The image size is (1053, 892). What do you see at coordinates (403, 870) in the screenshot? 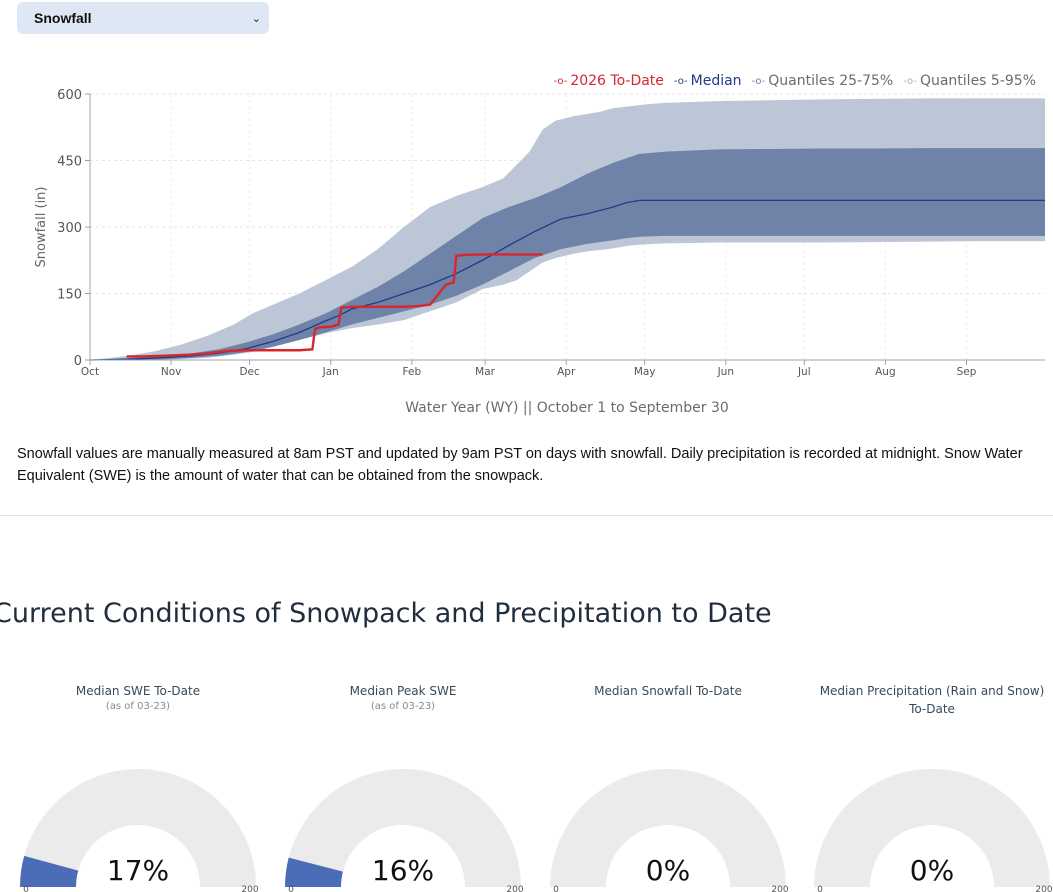
I see `gauge-value: 16%` at bounding box center [403, 870].